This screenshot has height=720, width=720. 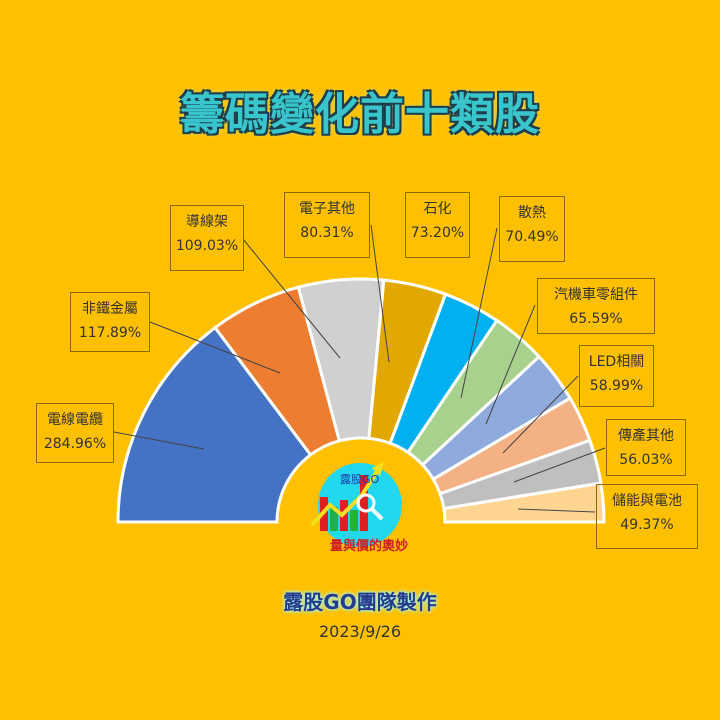 What do you see at coordinates (110, 309) in the screenshot?
I see `category-label: 非鐵金屬` at bounding box center [110, 309].